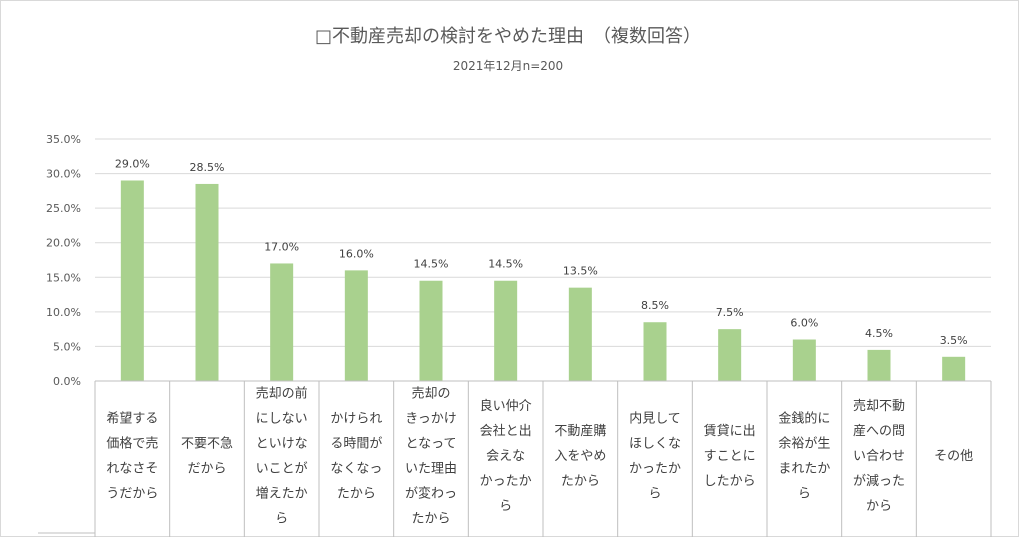  Describe the element at coordinates (282, 394) in the screenshot. I see `category-label: 売却の前` at that location.